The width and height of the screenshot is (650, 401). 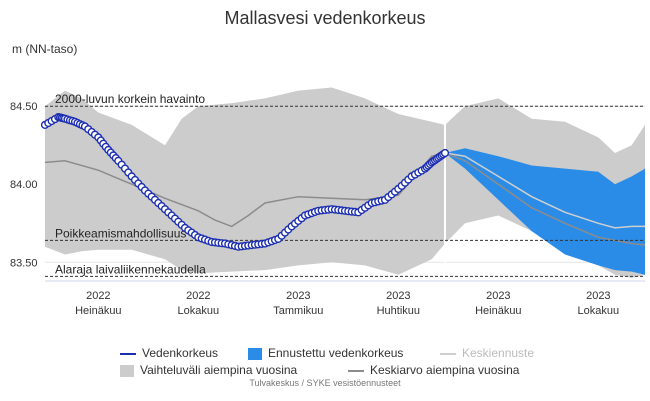 What do you see at coordinates (445, 370) in the screenshot?
I see `legend-label-mean-prev: Keskiarvo aiempina vuosina` at bounding box center [445, 370].